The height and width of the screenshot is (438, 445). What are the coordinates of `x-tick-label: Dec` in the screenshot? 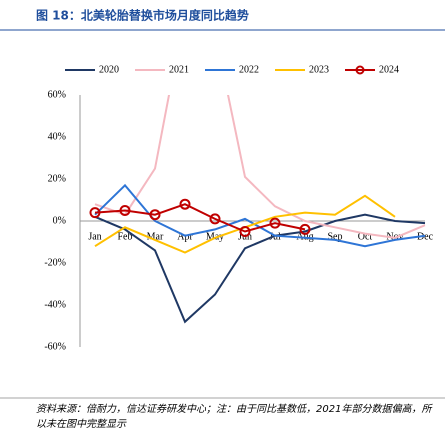 It's located at (425, 236).